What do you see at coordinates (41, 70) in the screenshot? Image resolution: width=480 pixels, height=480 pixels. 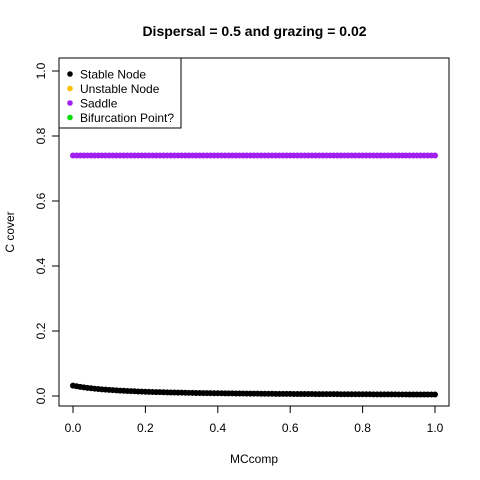 I see `y-tick-label: 1.0` at bounding box center [41, 70].